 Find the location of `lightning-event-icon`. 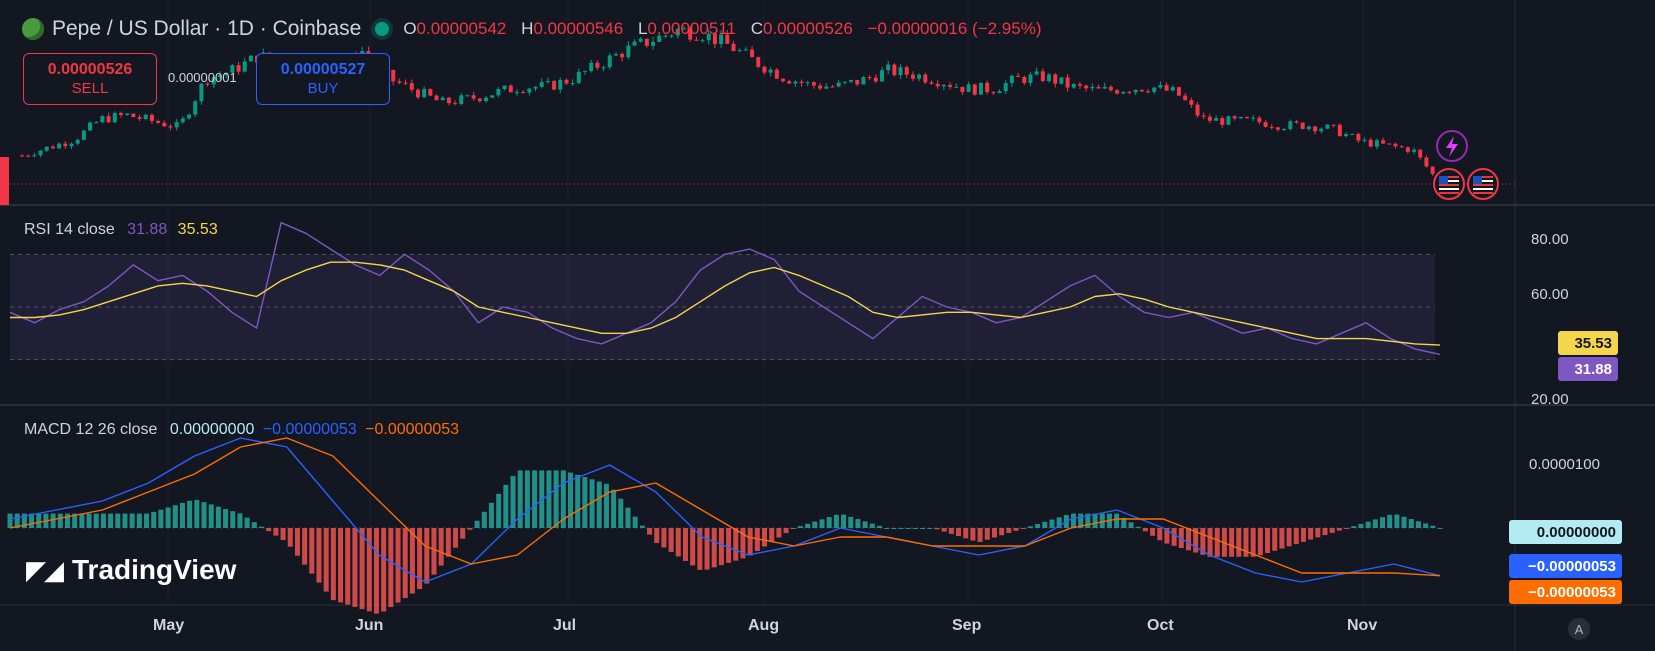

lightning-event-icon is located at coordinates (1452, 146).